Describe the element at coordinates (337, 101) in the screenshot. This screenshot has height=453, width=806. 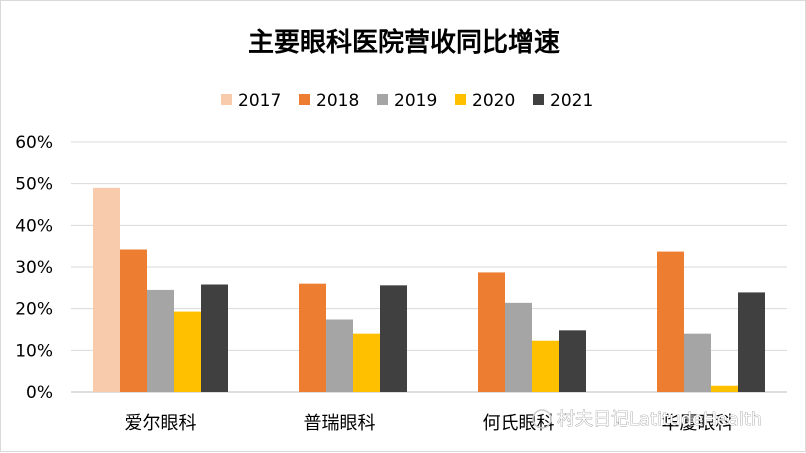
I see `legend-label: 2018` at that location.